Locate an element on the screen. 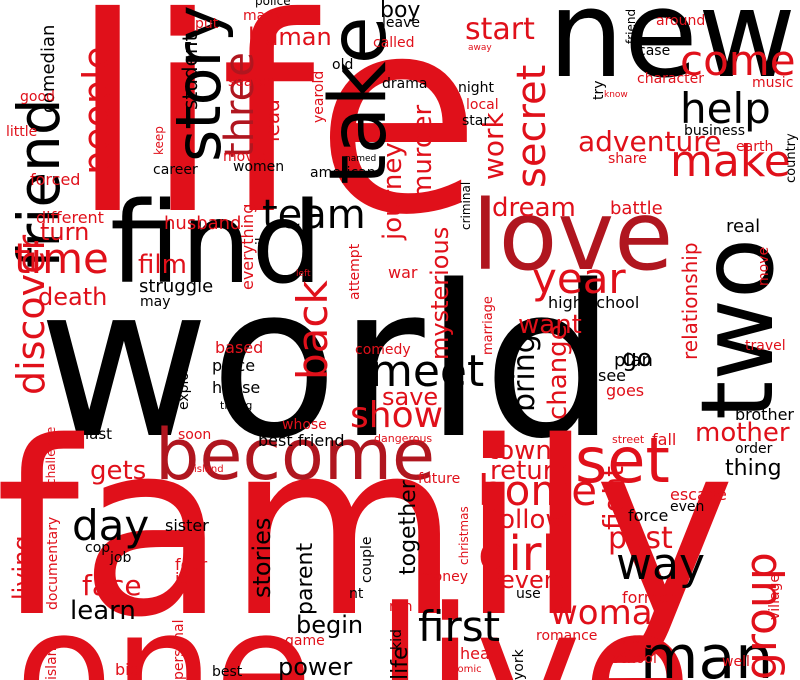 The height and width of the screenshot is (680, 800). cloud-word: different is located at coordinates (70, 217).